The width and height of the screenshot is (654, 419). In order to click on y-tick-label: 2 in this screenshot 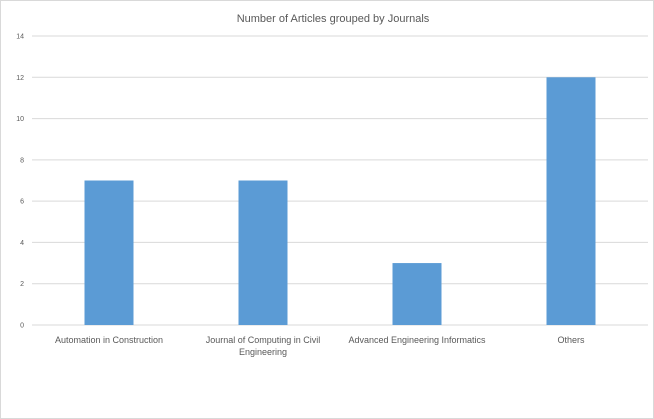, I will do `click(22, 284)`.